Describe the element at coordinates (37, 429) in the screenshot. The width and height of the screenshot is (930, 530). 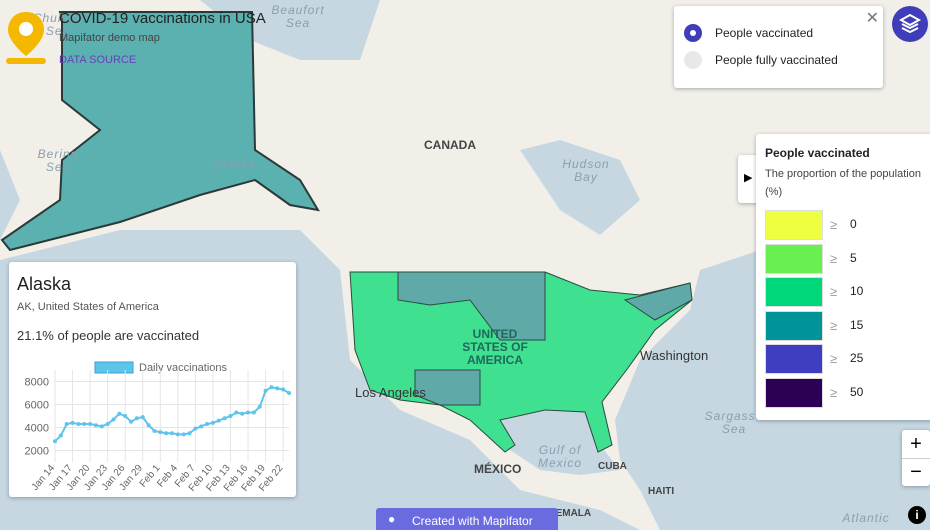
I see `y-tick-label: 4000` at that location.